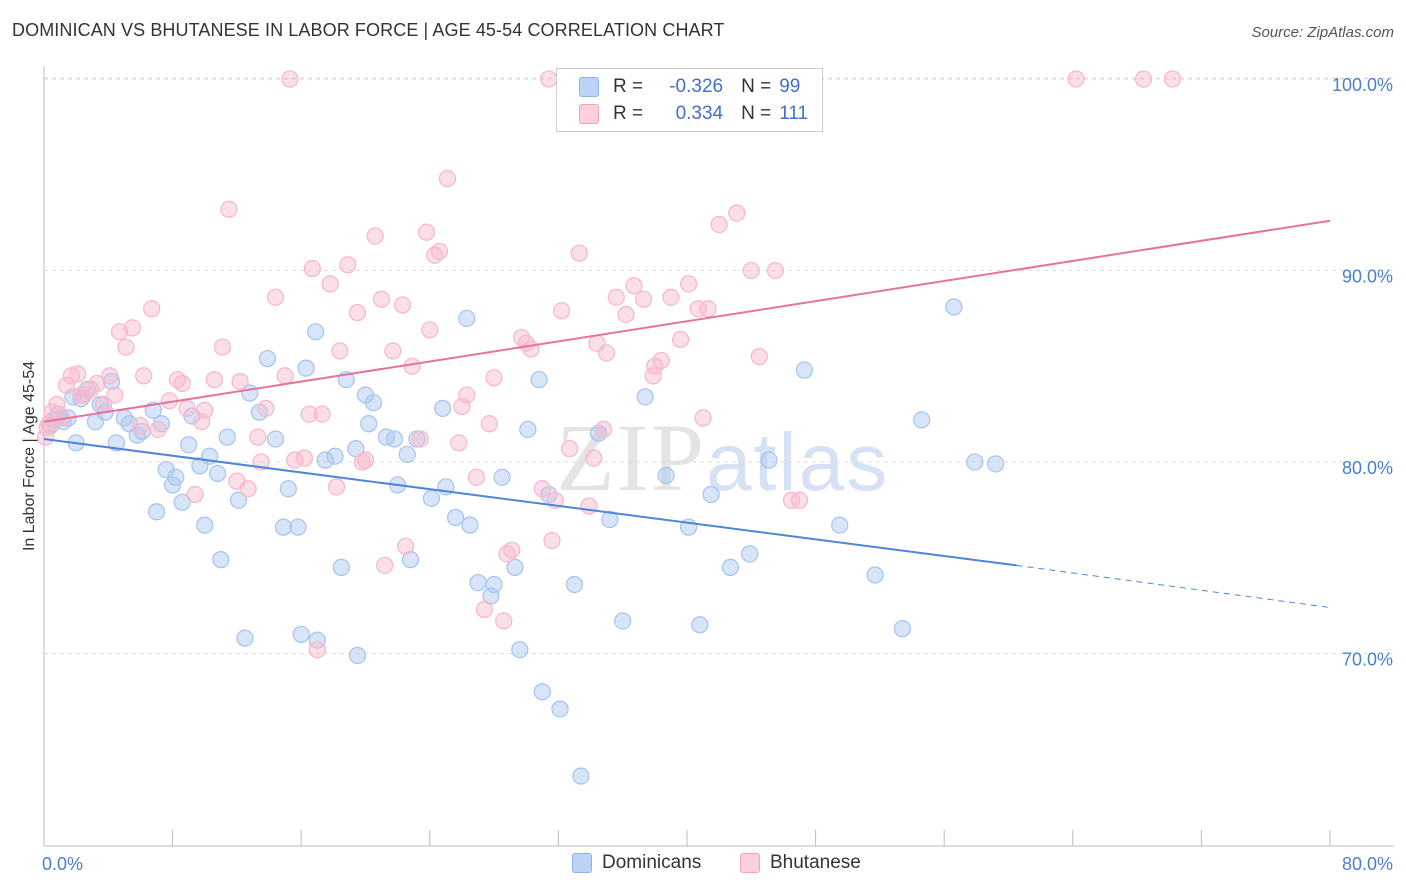 This screenshot has height=892, width=1406. Describe the element at coordinates (1367, 660) in the screenshot. I see `y-tick-label: 70.0%` at that location.